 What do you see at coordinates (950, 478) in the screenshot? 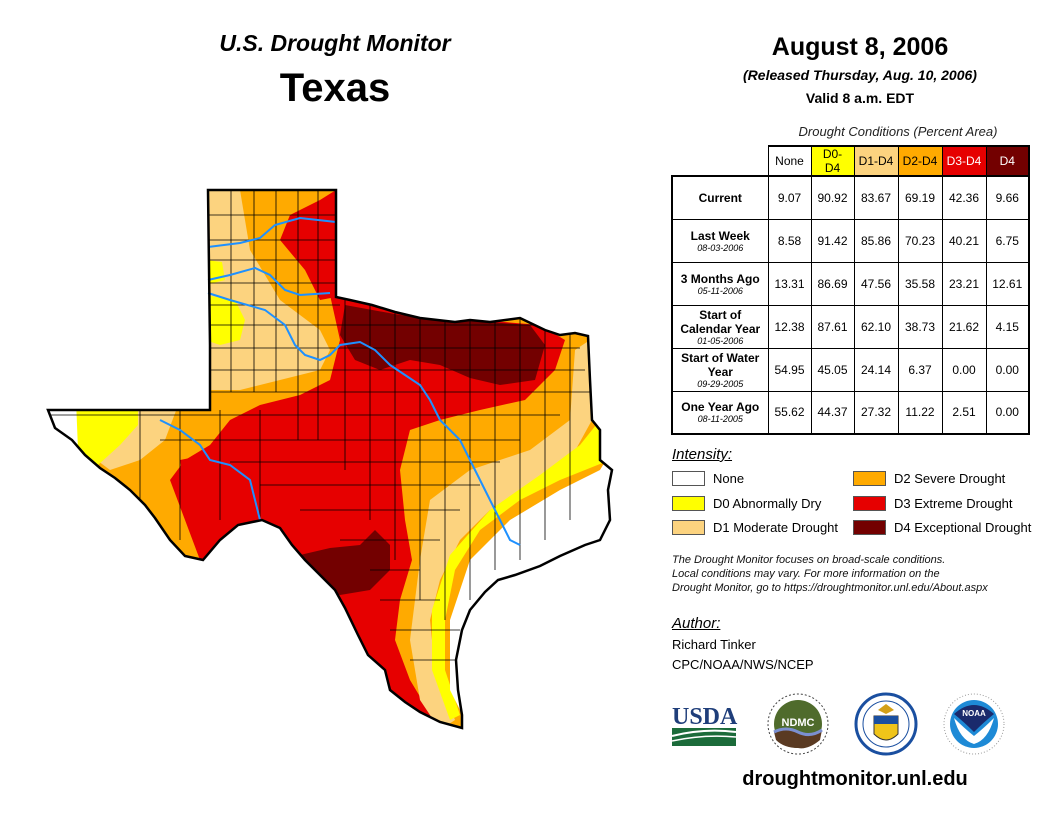
I see `legend-label: D2 Severe Drought` at bounding box center [950, 478].